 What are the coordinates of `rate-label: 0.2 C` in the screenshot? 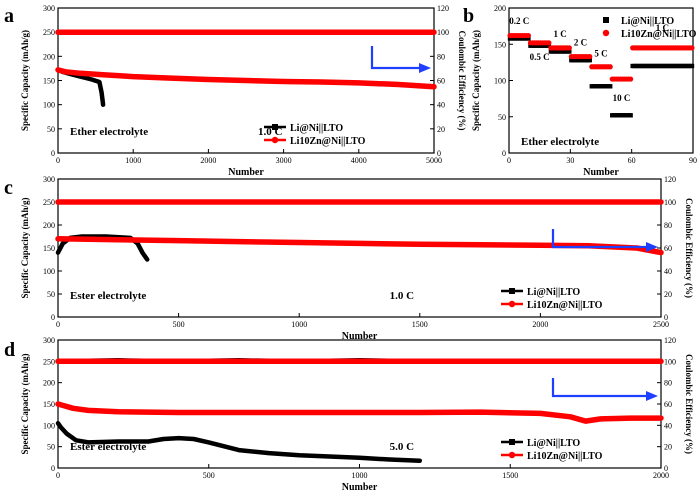 It's located at (519, 21).